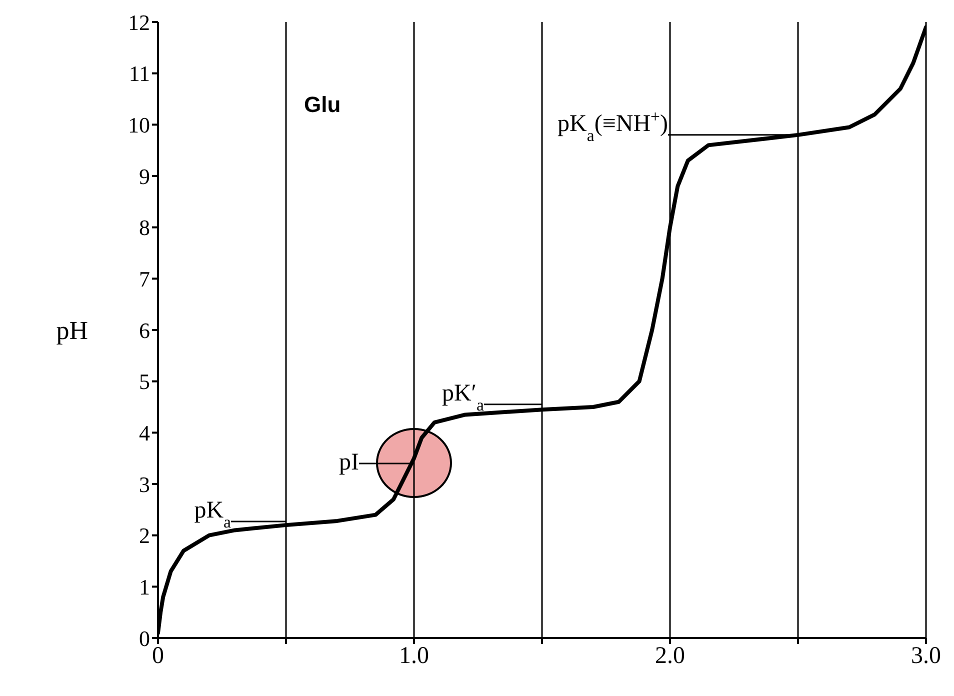 This screenshot has height=696, width=954. I want to click on y-tick-label: 10, so click(139, 125).